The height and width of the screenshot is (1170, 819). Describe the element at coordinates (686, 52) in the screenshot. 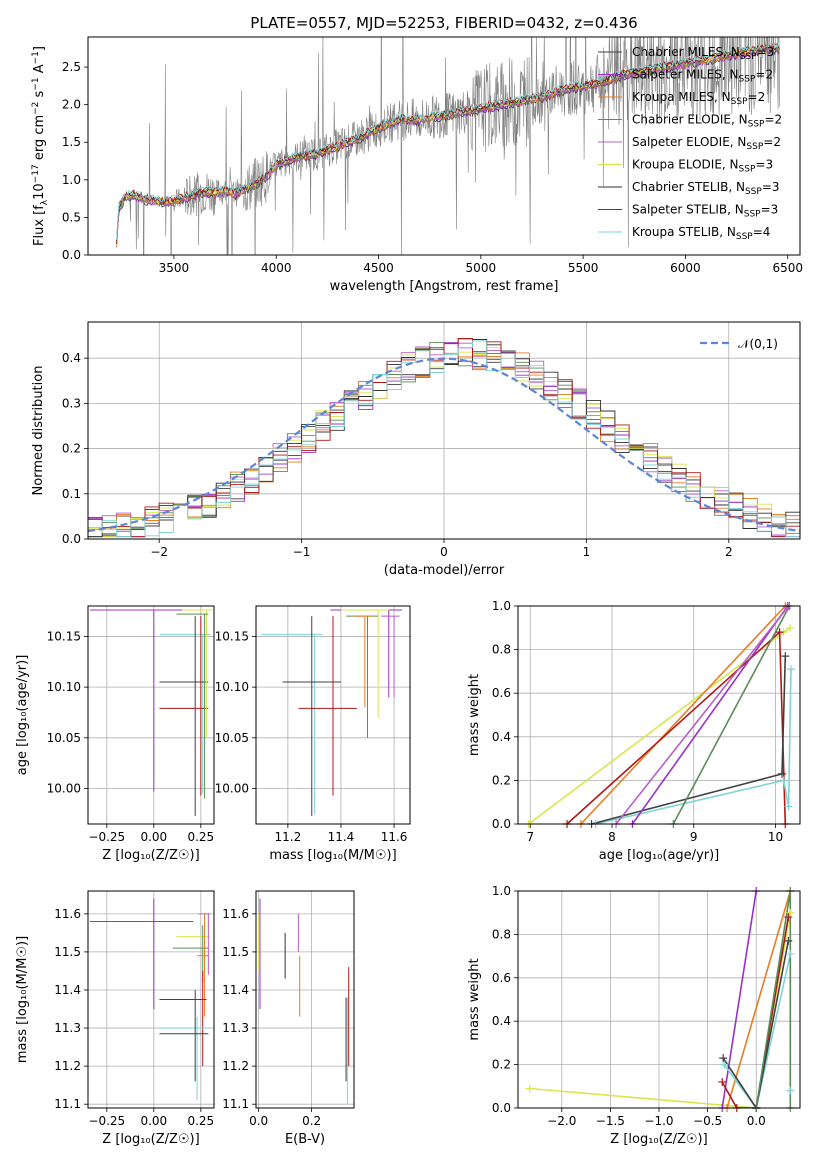

I see `legend-name: Chabrier MILES, N` at that location.